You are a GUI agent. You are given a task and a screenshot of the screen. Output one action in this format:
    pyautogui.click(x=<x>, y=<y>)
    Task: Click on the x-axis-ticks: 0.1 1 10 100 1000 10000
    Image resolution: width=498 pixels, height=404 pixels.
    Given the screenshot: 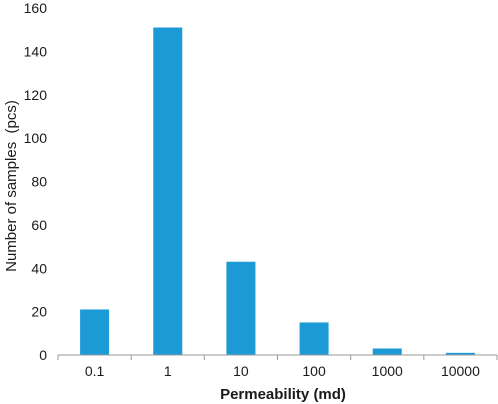 What is the action you would take?
    pyautogui.click(x=277, y=367)
    